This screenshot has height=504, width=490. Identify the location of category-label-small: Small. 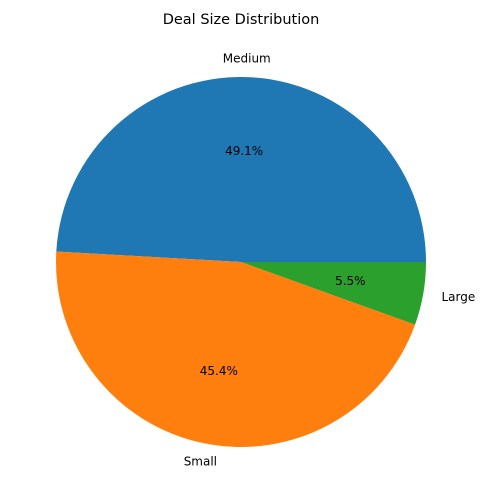
(200, 461).